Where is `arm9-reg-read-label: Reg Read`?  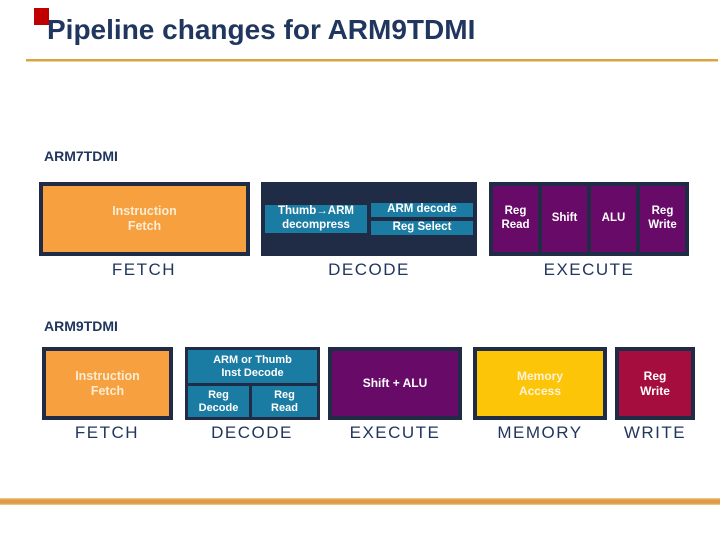
arm9-reg-read-label: Reg Read is located at coordinates (284, 401).